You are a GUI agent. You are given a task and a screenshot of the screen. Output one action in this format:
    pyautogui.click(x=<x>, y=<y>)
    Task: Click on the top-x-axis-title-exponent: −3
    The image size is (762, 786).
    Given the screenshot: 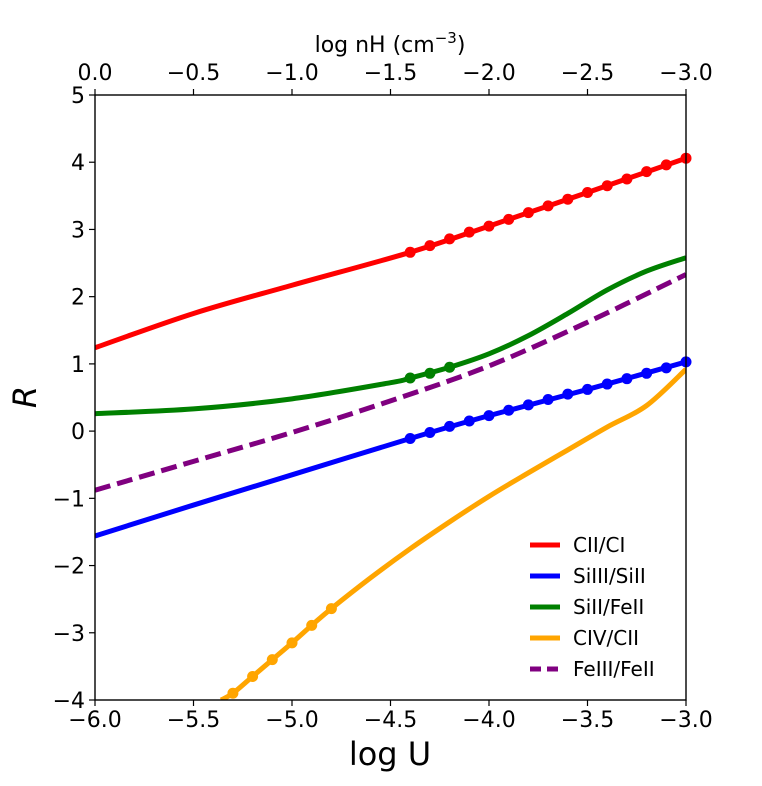 What is the action you would take?
    pyautogui.click(x=446, y=38)
    